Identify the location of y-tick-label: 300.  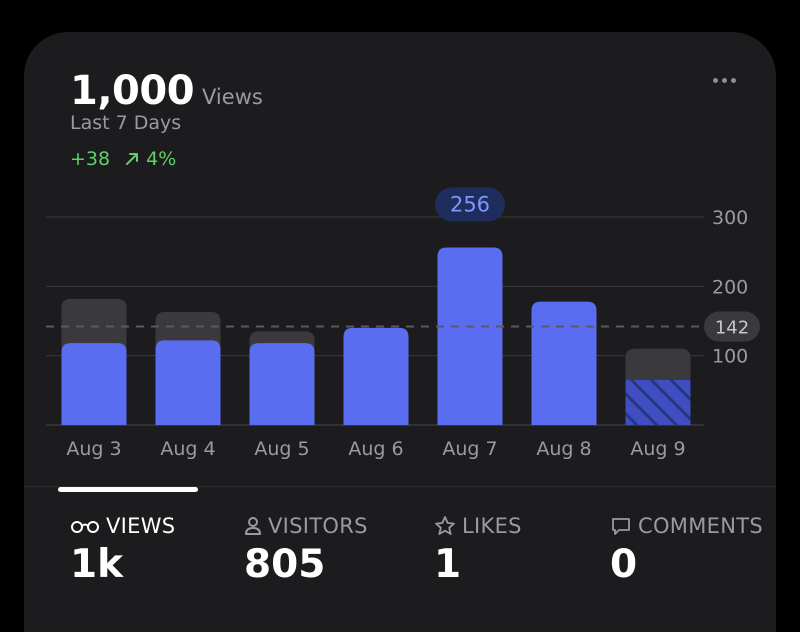
(730, 218).